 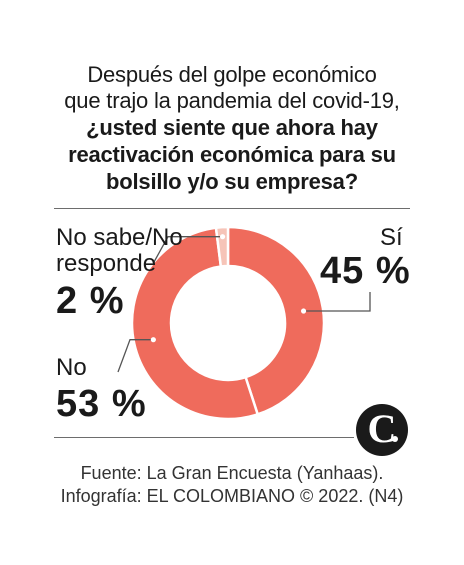 What do you see at coordinates (232, 154) in the screenshot?
I see `title-question-line-2: reactivación económica para su` at bounding box center [232, 154].